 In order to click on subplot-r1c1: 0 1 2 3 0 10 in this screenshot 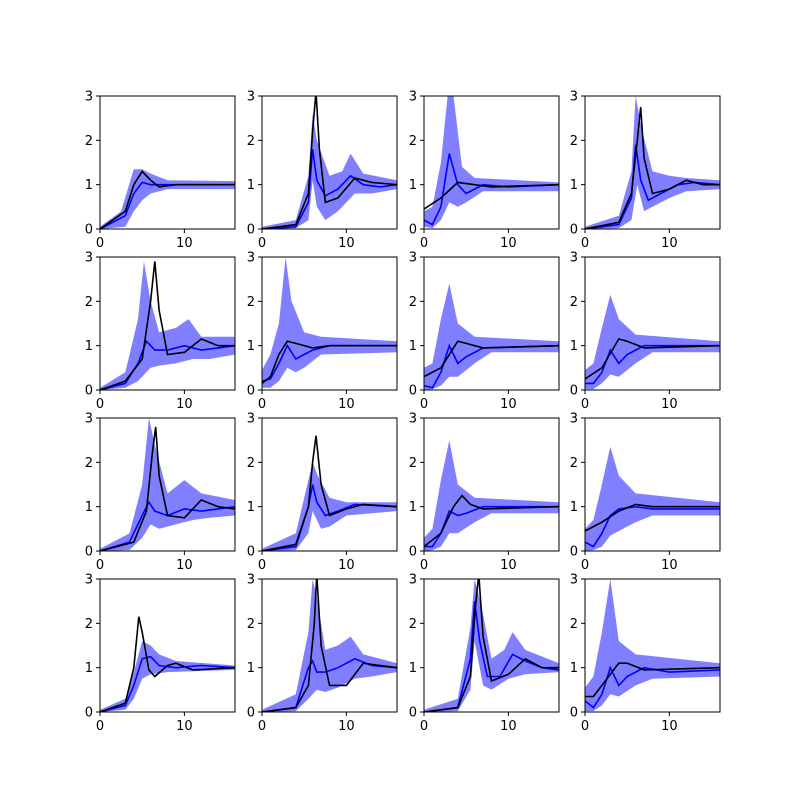, I will do `click(160, 170)`.